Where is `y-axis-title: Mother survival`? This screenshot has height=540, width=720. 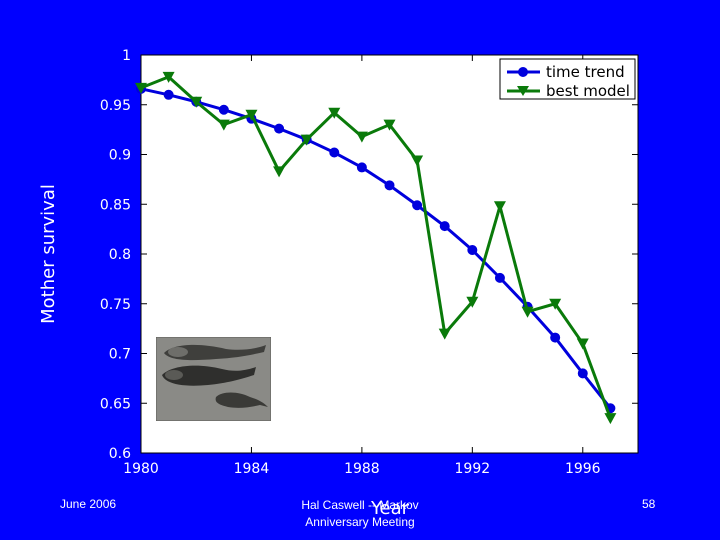
y-axis-title: Mother survival is located at coordinates (48, 254).